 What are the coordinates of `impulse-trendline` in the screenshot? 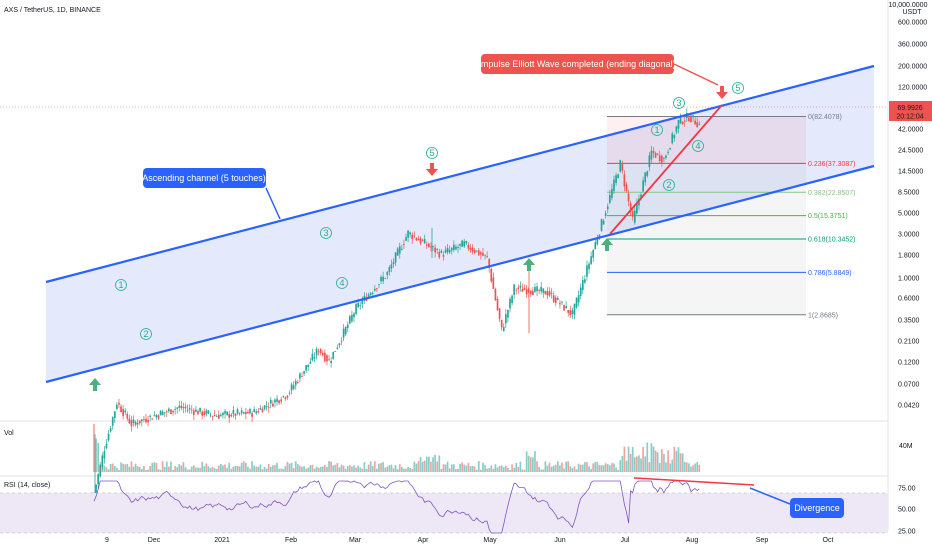 It's located at (666, 169).